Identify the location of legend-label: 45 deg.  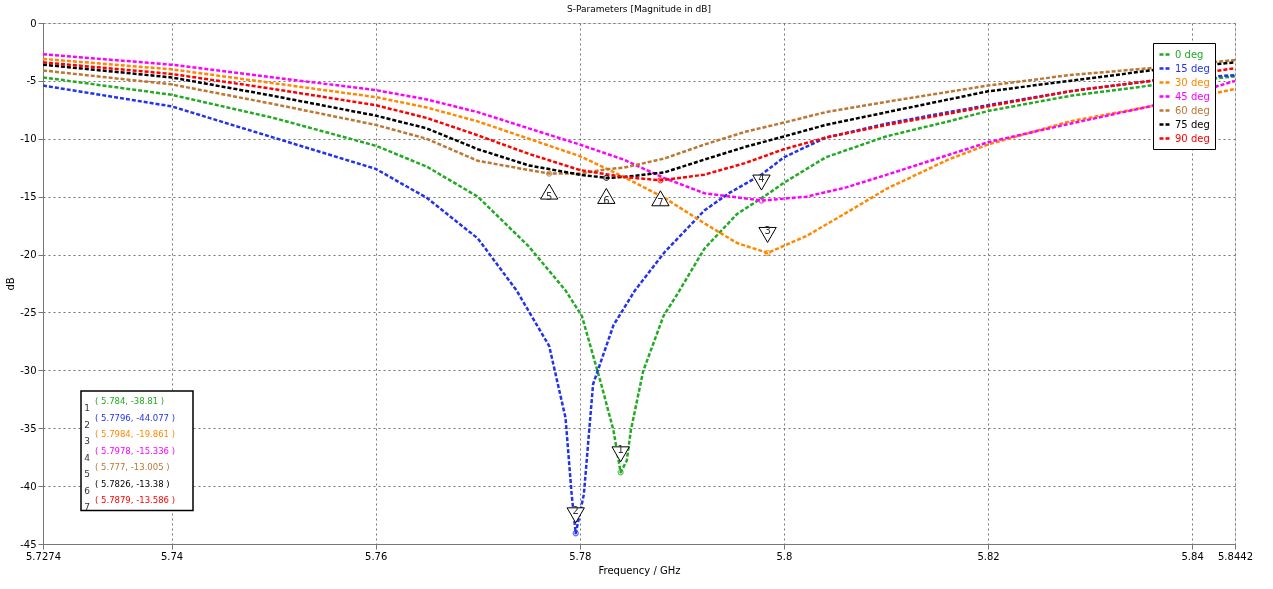
(1192, 96).